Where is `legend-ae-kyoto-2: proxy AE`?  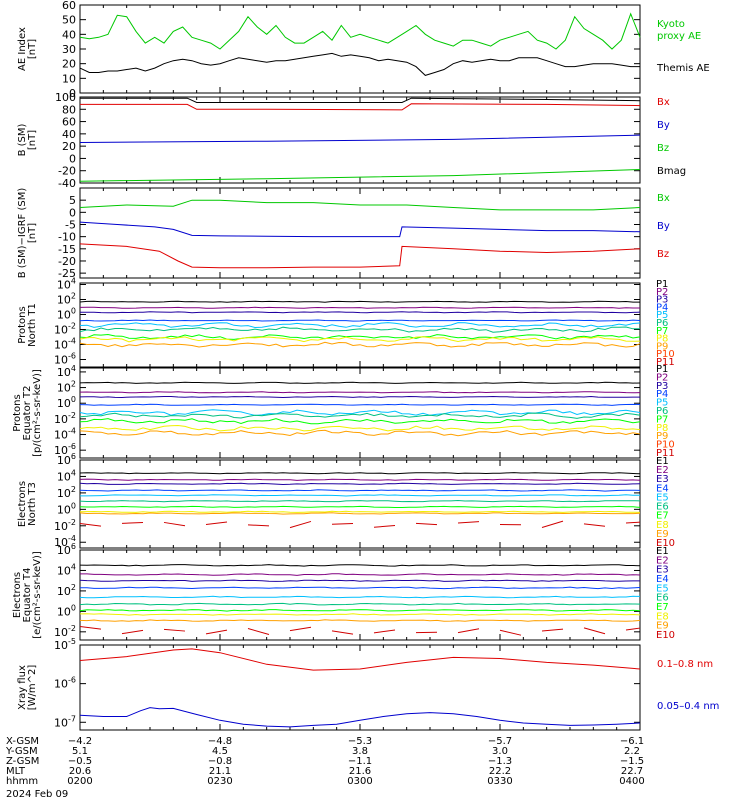
legend-ae-kyoto-2: proxy AE is located at coordinates (679, 36).